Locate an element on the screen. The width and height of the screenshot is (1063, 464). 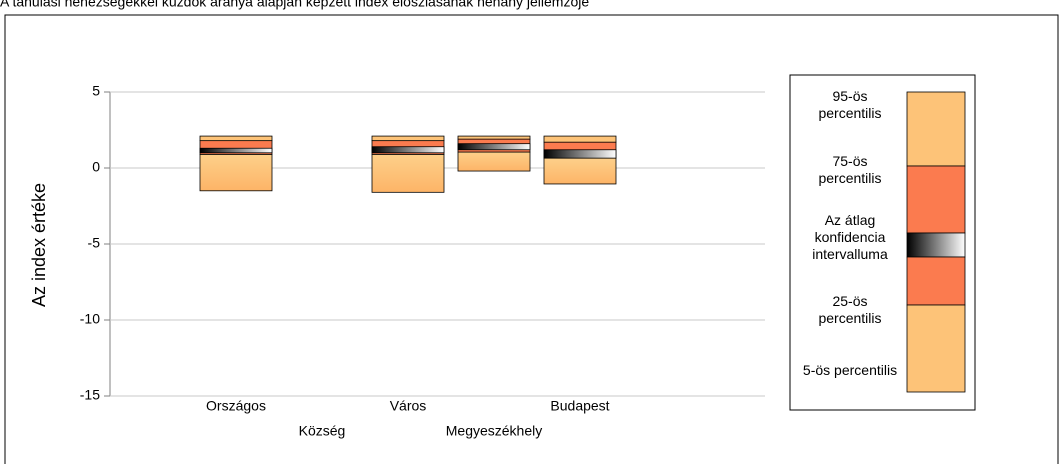
y-tick-label: -5 is located at coordinates (94, 243).